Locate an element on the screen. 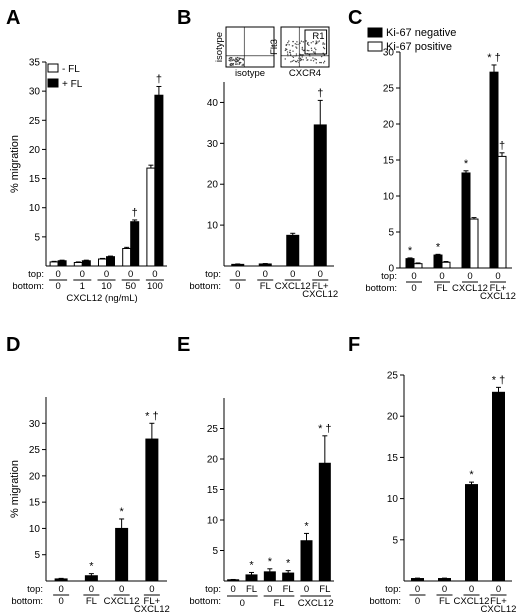 This screenshot has height=615, width=520. panel-c-significance-mark: * is located at coordinates (438, 247).